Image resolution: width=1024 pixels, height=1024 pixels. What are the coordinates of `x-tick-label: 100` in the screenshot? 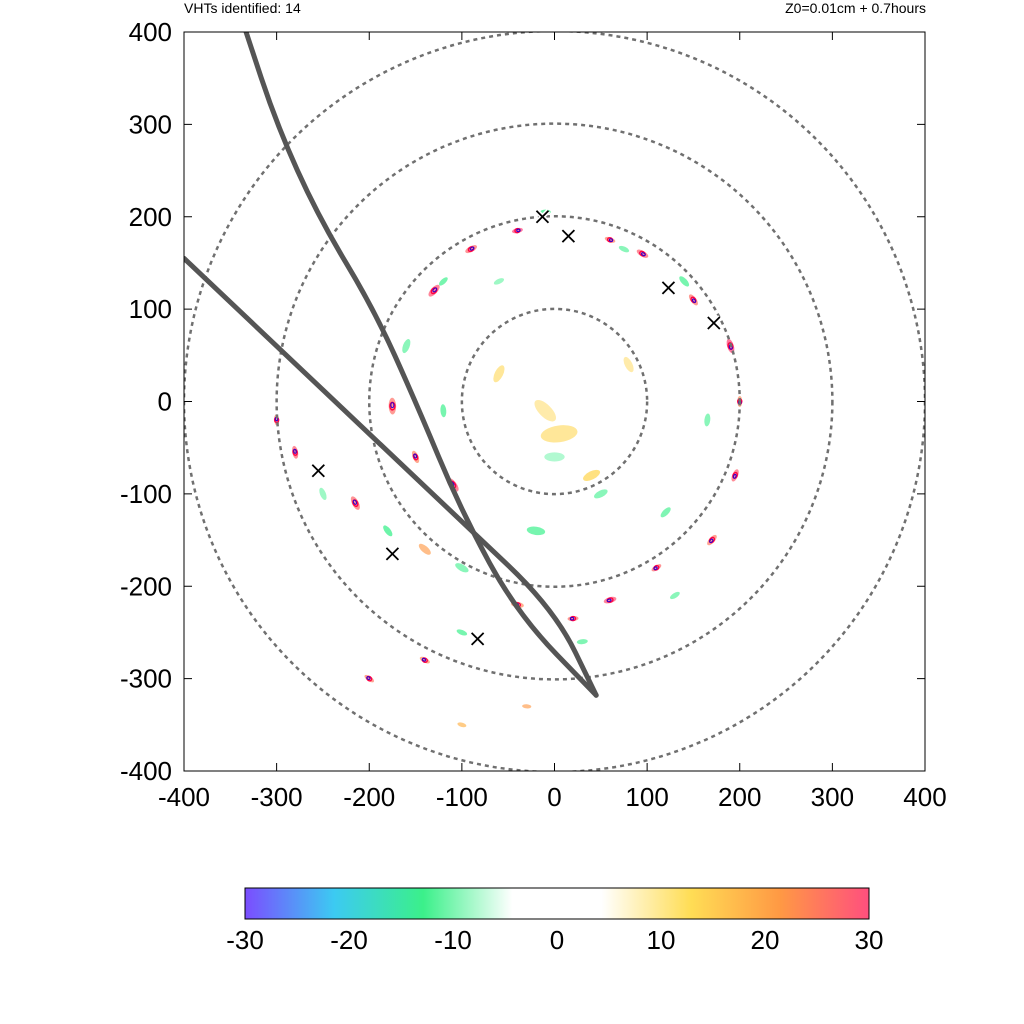 It's located at (646, 797).